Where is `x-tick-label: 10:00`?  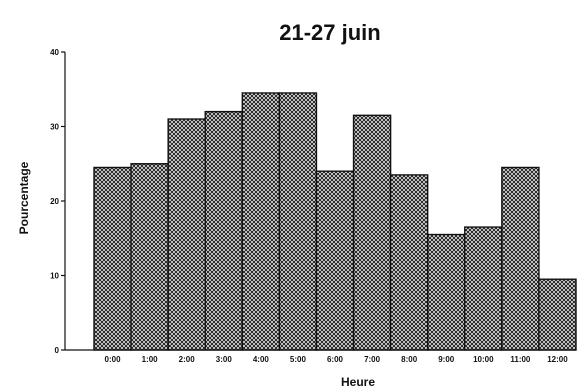 x-tick-label: 10:00 is located at coordinates (483, 359).